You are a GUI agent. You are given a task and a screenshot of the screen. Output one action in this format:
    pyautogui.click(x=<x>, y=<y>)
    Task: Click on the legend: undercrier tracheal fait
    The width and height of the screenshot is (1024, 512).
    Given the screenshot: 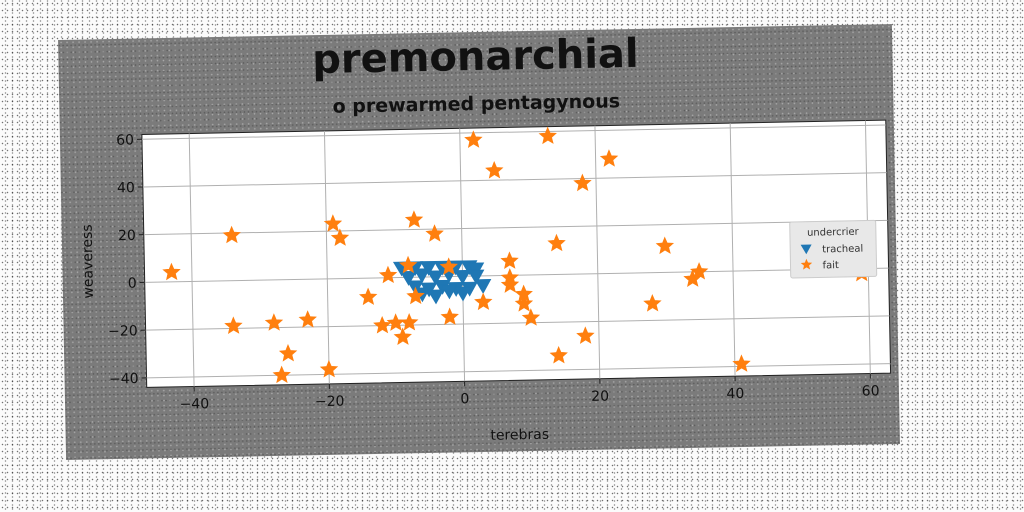 What is the action you would take?
    pyautogui.click(x=833, y=249)
    